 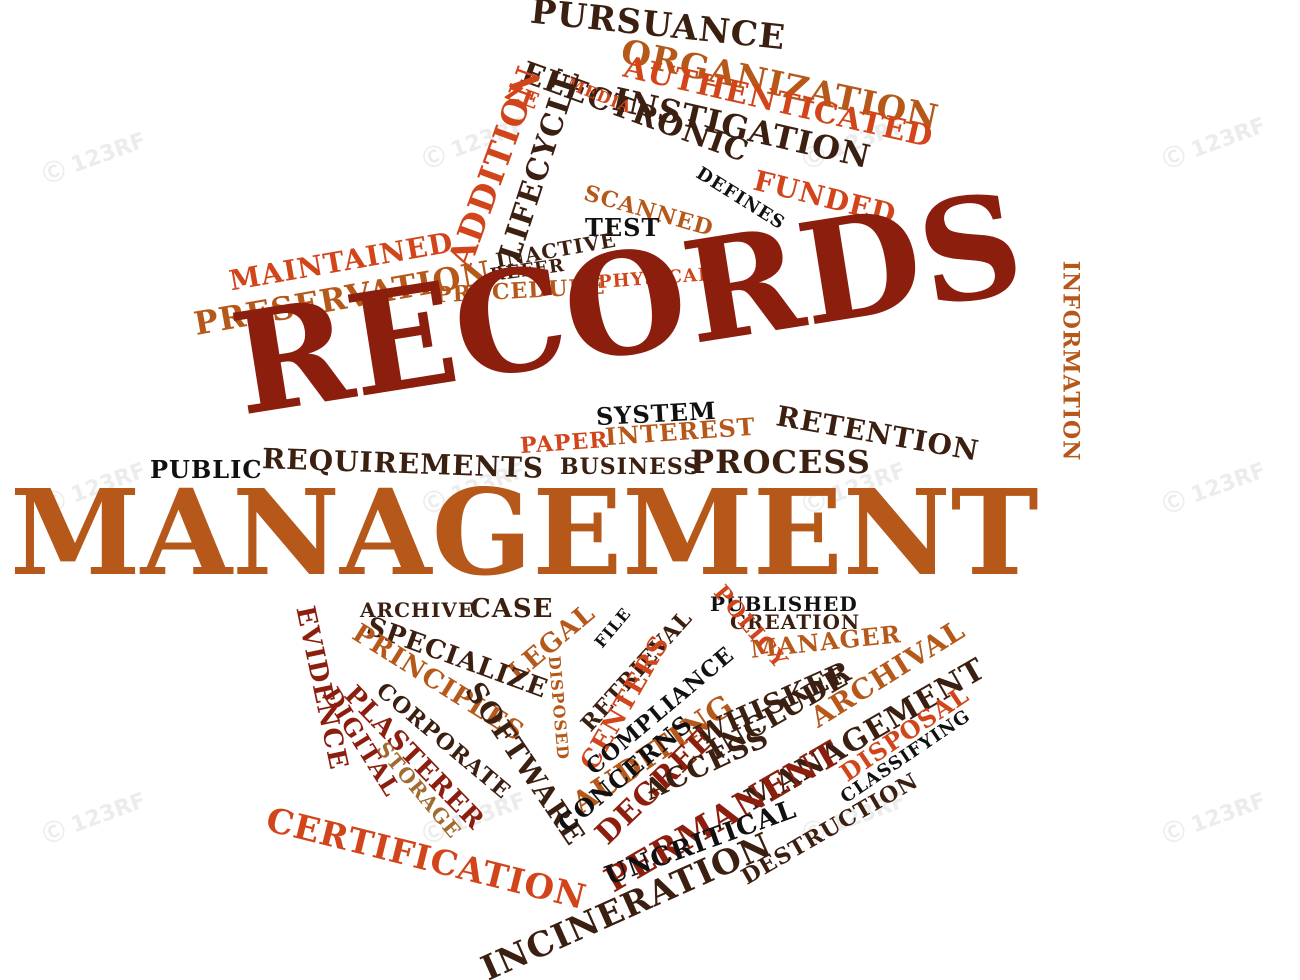 I want to click on cloud-word: CERTIFICATION, so click(x=426, y=859).